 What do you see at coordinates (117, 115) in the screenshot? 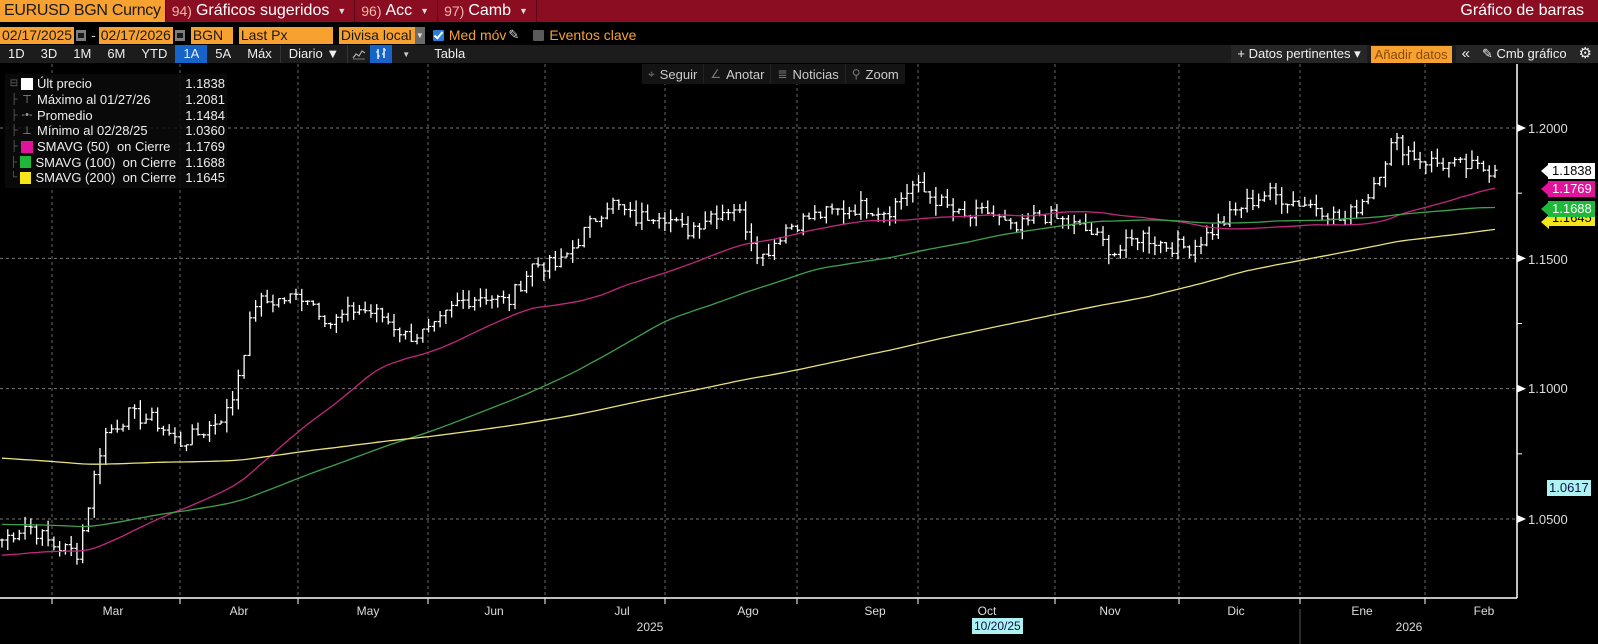
I see `legend-average: ├ -•- Promedio 1.1484` at bounding box center [117, 115].